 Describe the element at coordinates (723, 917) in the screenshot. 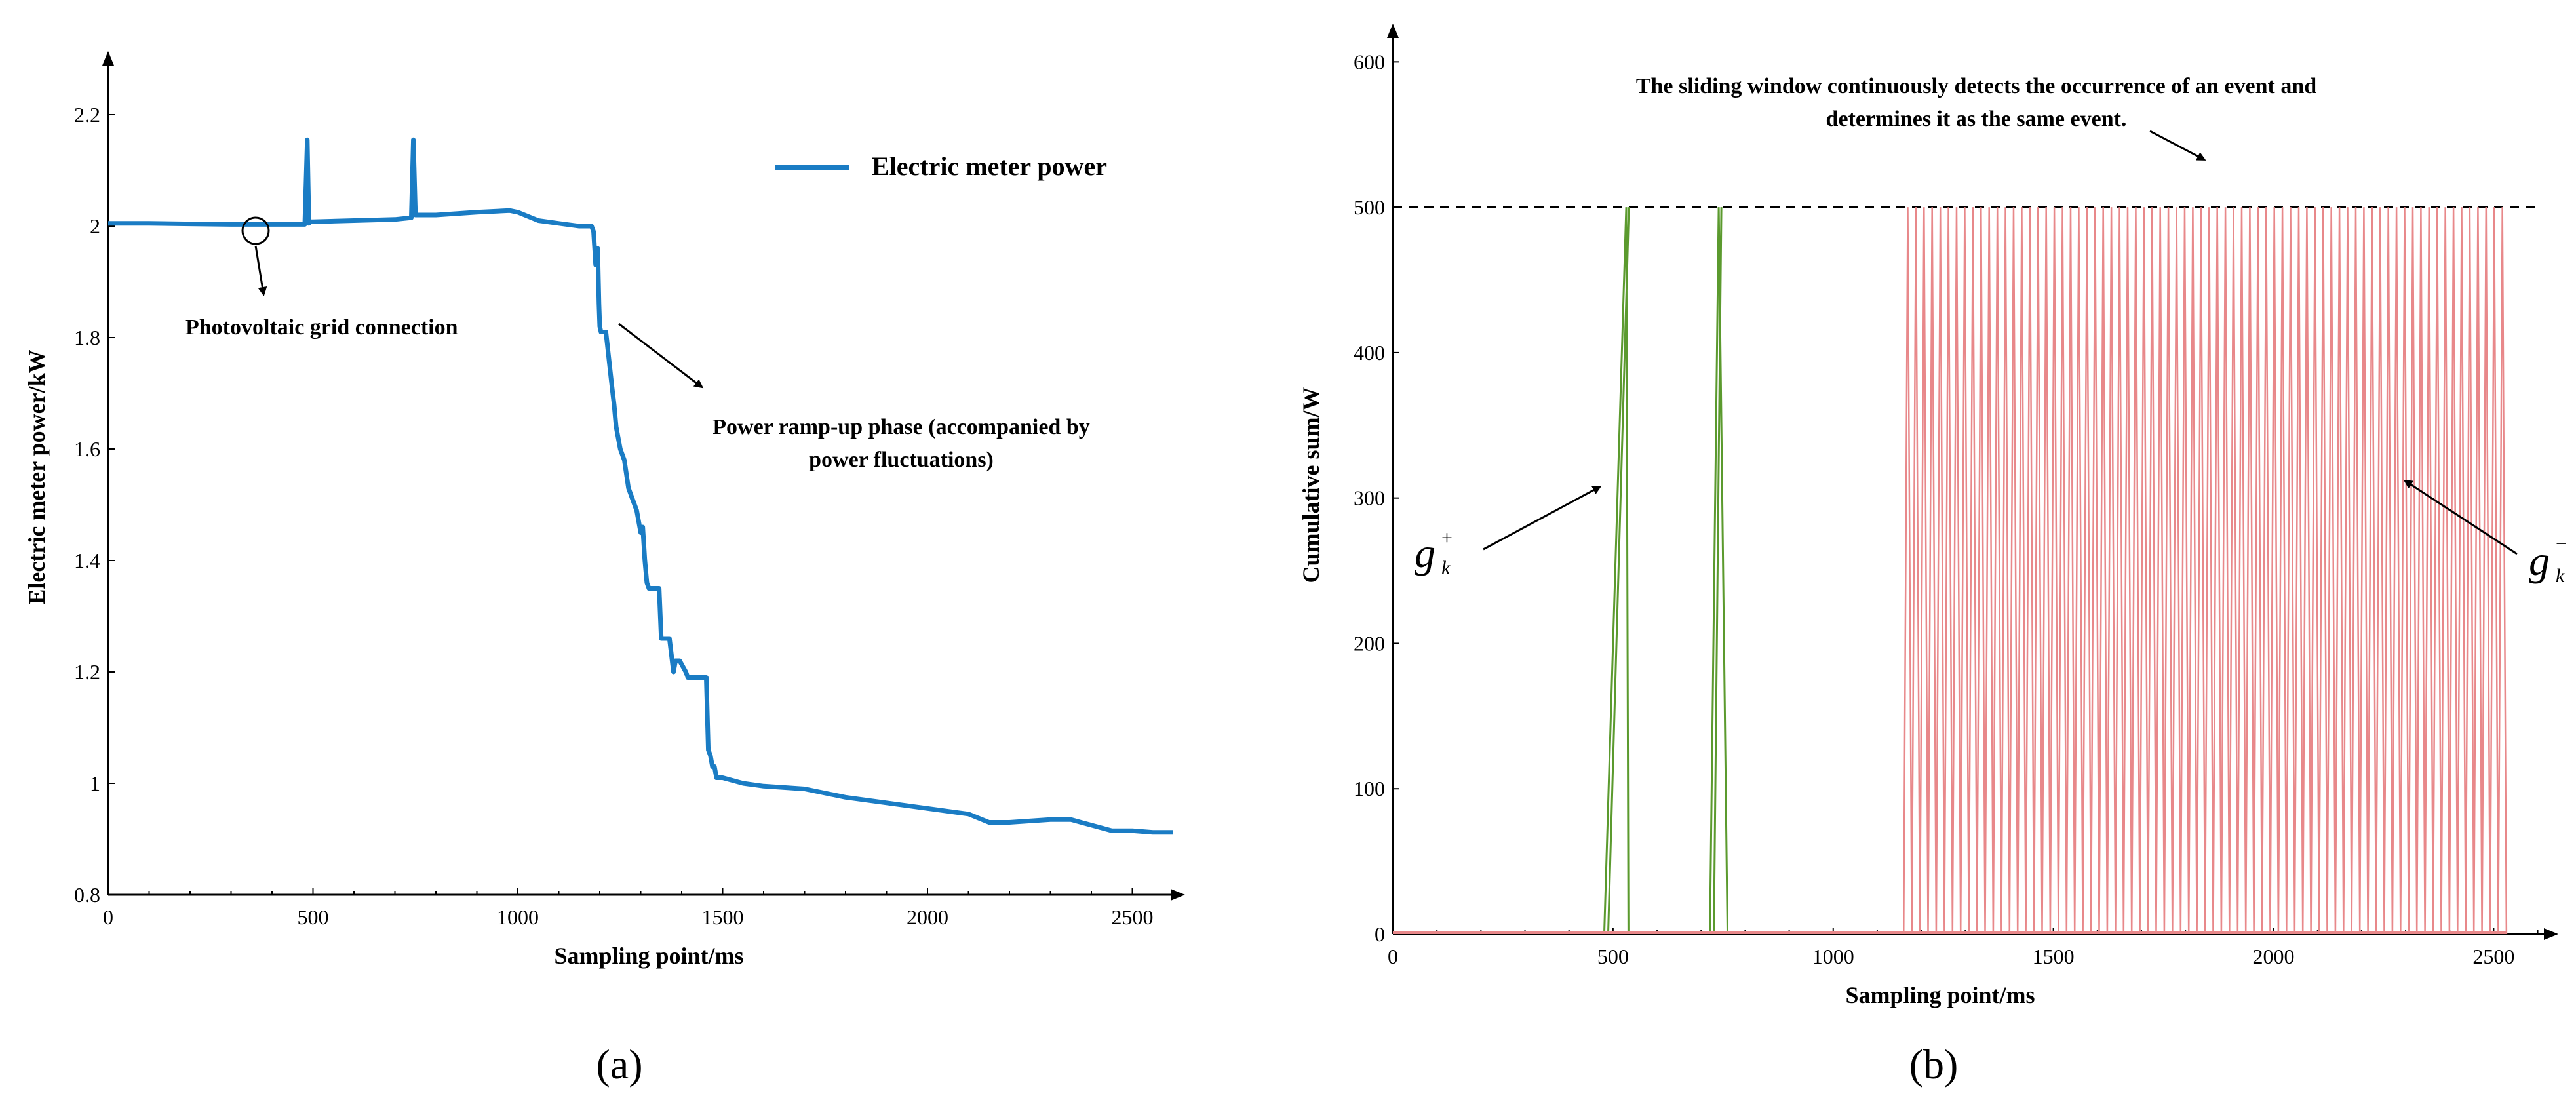

I see `chart-a-x-tick-label: 1500` at that location.